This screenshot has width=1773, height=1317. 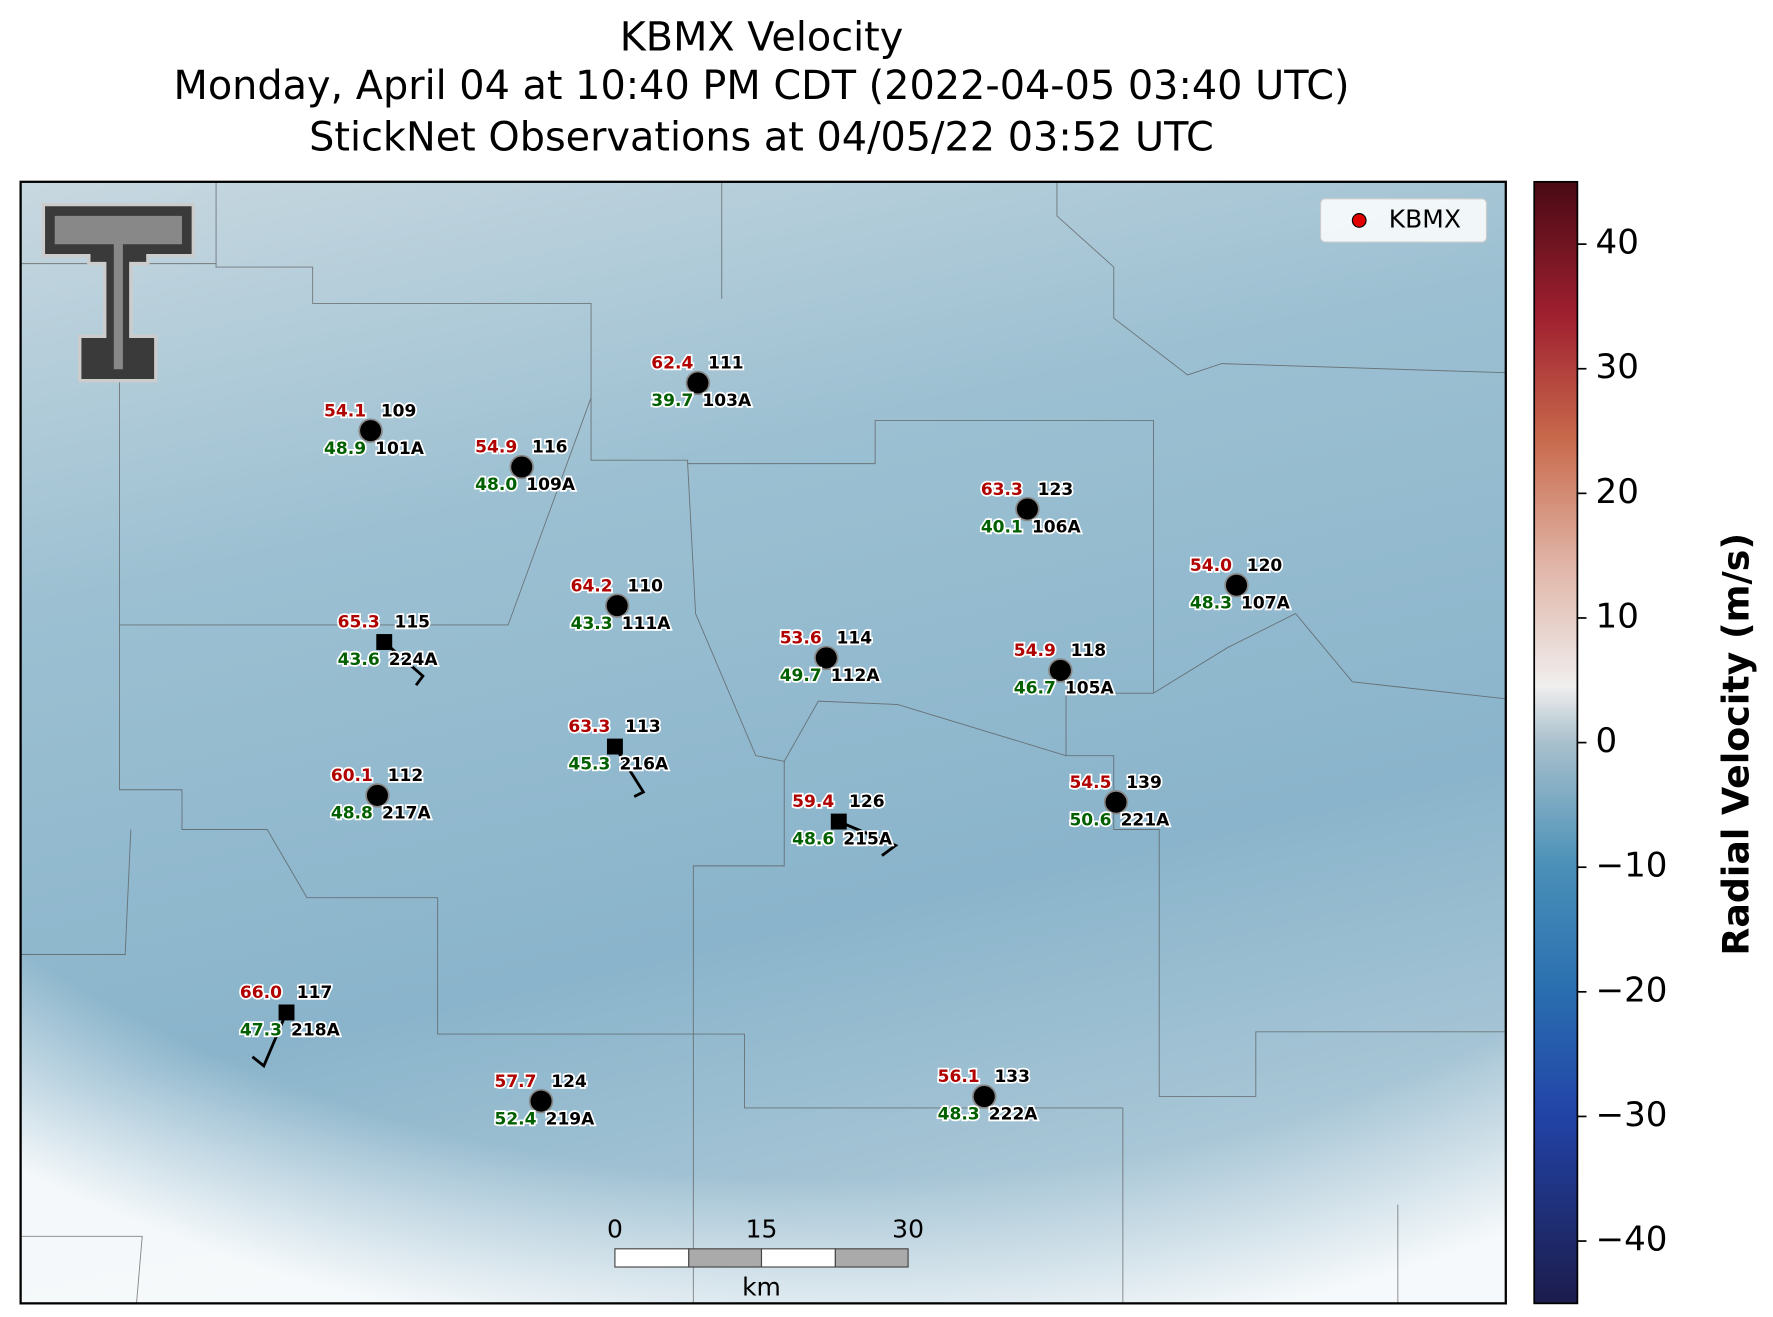 I want to click on station-red-value: 53.6, so click(x=801, y=639).